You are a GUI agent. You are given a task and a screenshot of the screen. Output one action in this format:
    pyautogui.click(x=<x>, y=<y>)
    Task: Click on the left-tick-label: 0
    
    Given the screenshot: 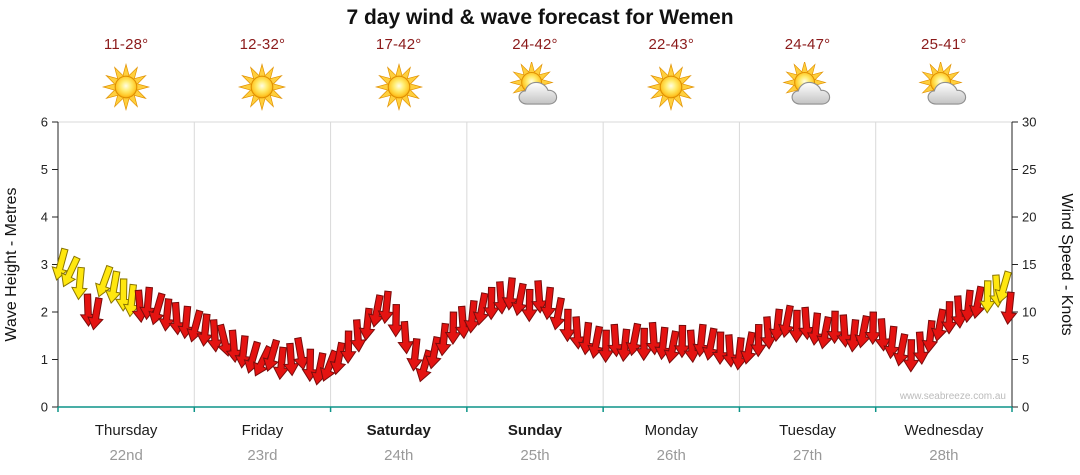 What is the action you would take?
    pyautogui.click(x=44, y=407)
    